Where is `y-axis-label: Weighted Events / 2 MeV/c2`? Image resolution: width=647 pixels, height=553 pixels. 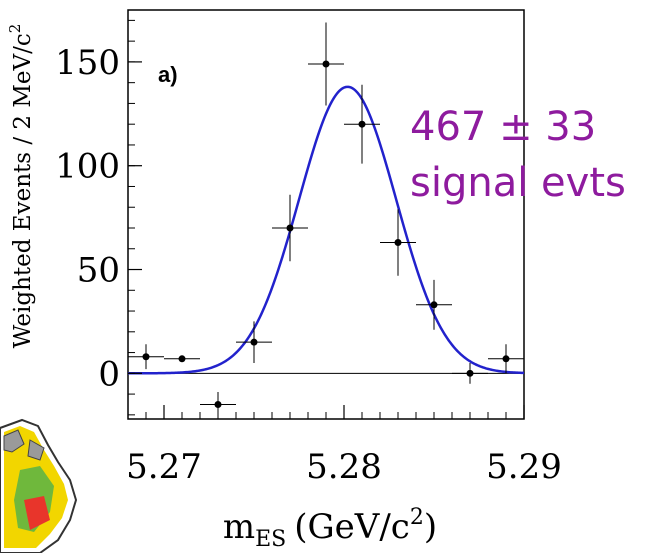
y-axis-label: Weighted Events / 2 MeV/c2 is located at coordinates (21, 186).